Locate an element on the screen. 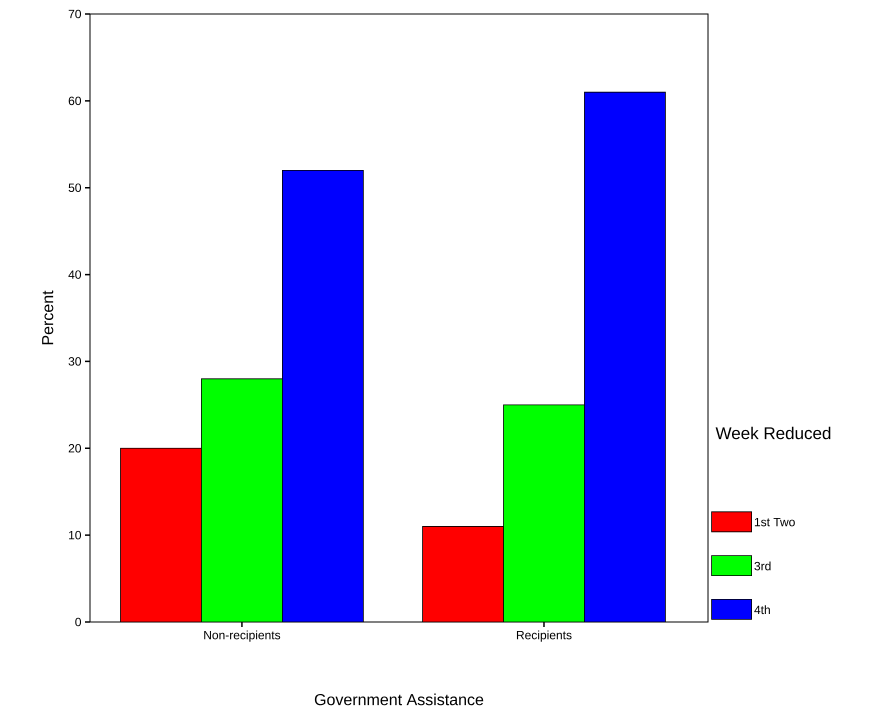  legend-label: 1st Two is located at coordinates (774, 522).